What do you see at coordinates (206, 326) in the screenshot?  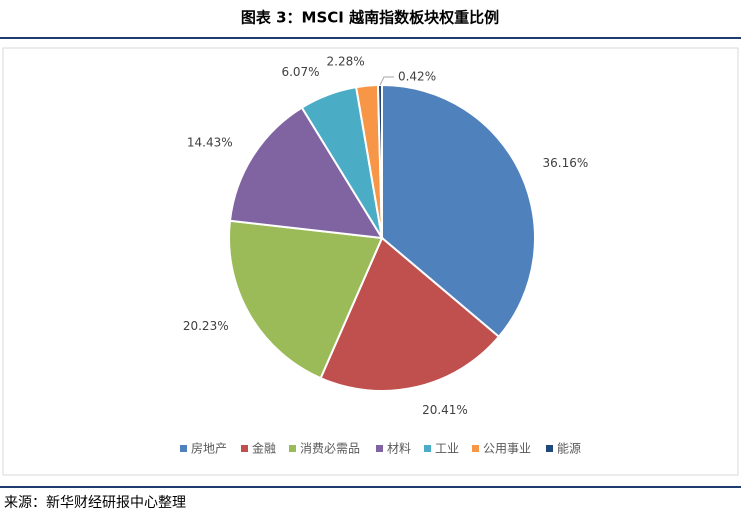 I see `data-label: 20.23%` at bounding box center [206, 326].